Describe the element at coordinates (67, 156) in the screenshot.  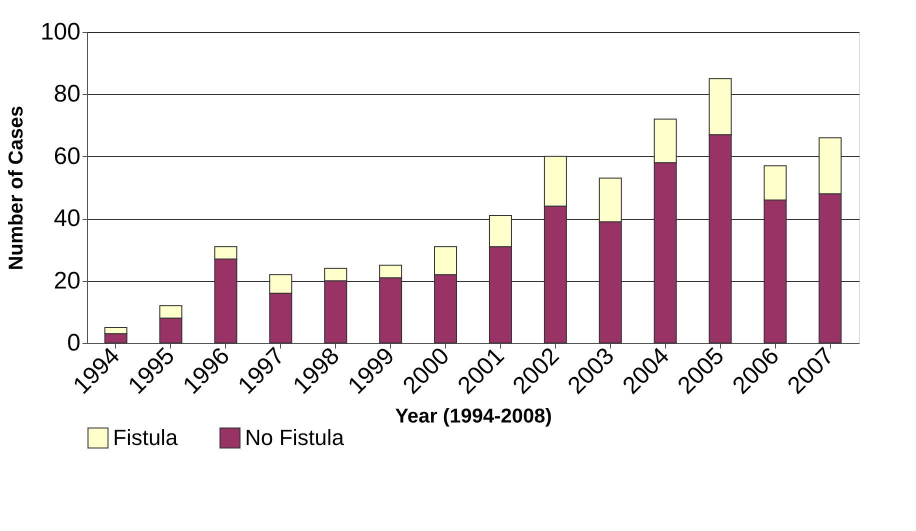
I see `y-tick-label: 60` at that location.